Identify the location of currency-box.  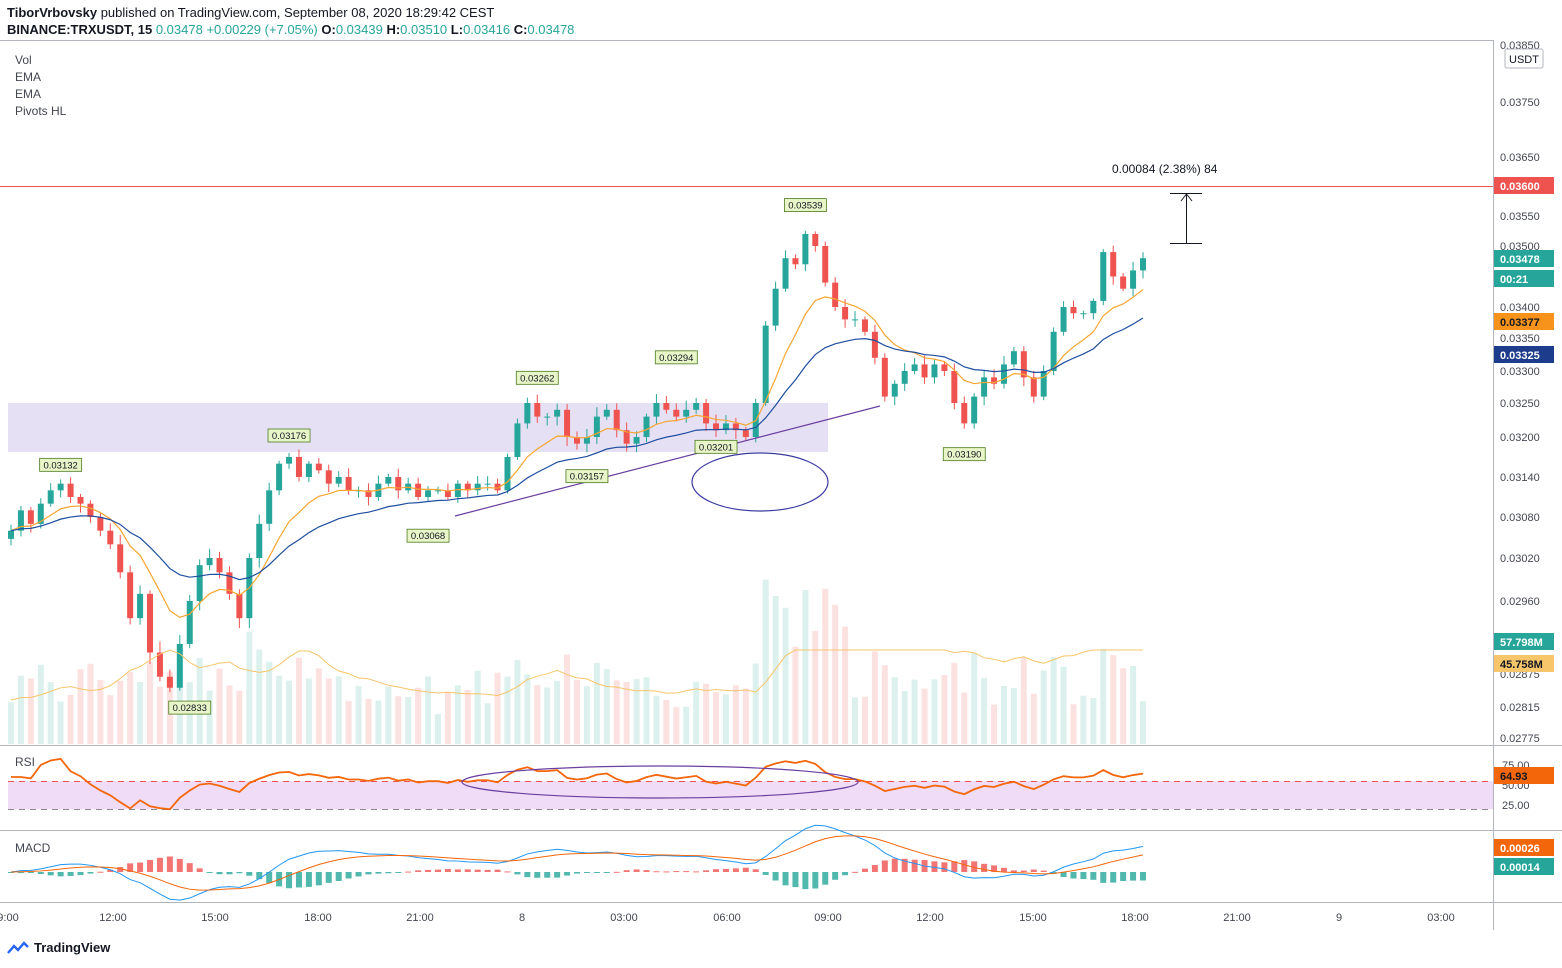
(1524, 58).